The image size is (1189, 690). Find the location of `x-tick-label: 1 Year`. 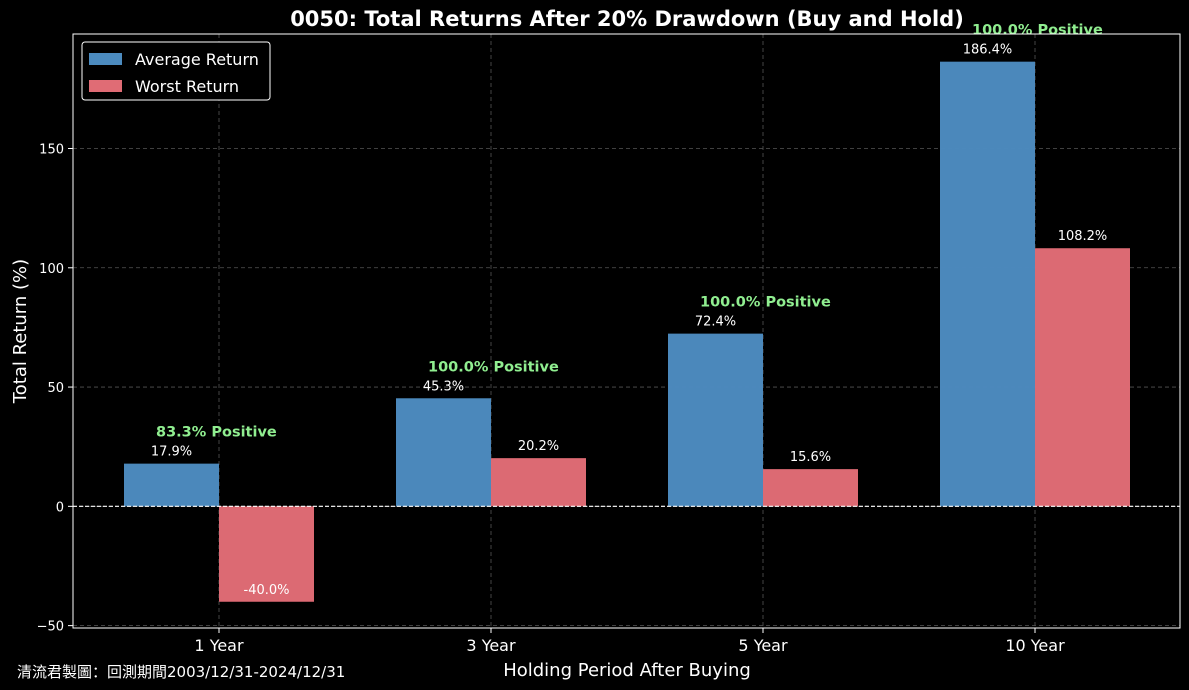

x-tick-label: 1 Year is located at coordinates (219, 645).